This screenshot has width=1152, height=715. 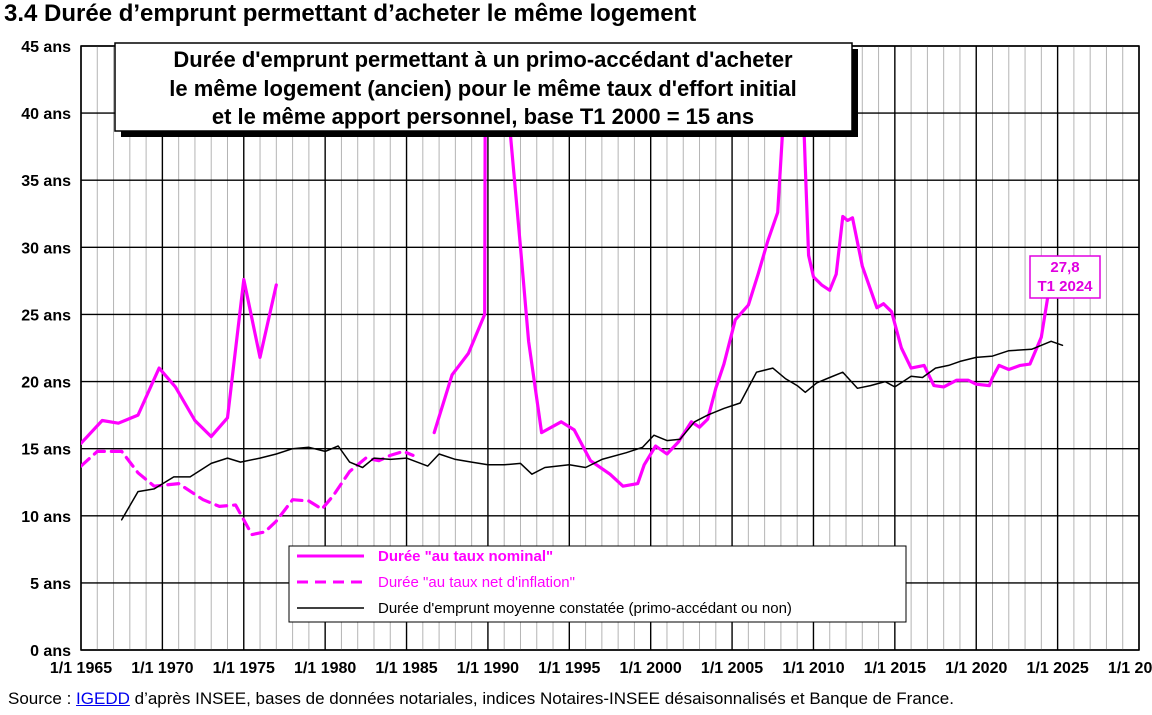 What do you see at coordinates (1130, 668) in the screenshot?
I see `x-tick-label: 1/1 2030` at bounding box center [1130, 668].